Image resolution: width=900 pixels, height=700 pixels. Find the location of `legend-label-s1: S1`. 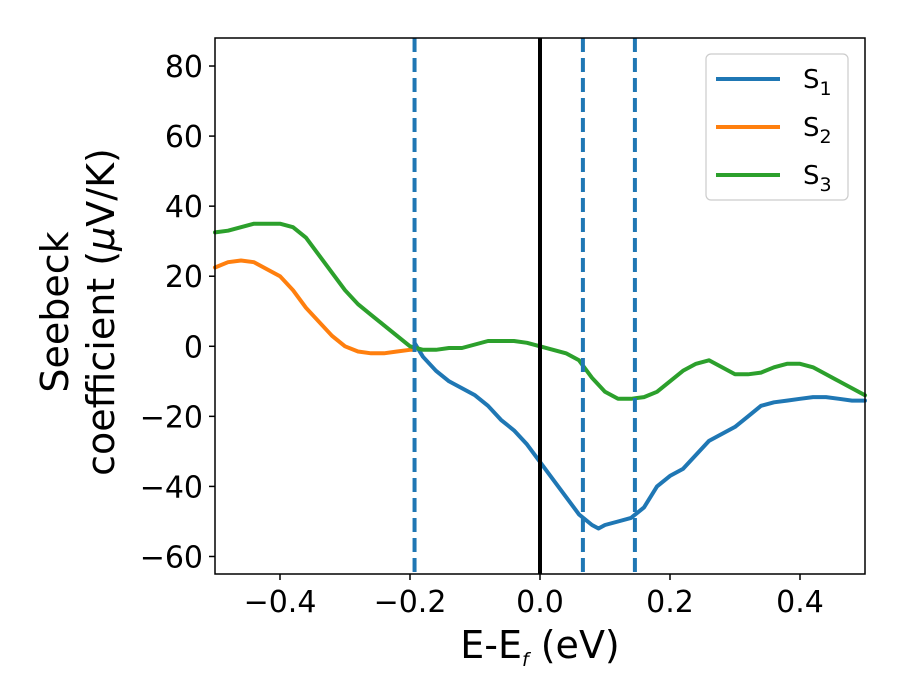

legend-label-s1: S1 is located at coordinates (817, 82).